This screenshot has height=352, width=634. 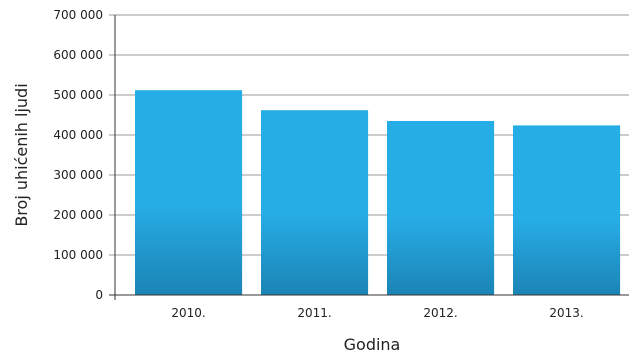 I want to click on bar-2011, so click(x=315, y=202).